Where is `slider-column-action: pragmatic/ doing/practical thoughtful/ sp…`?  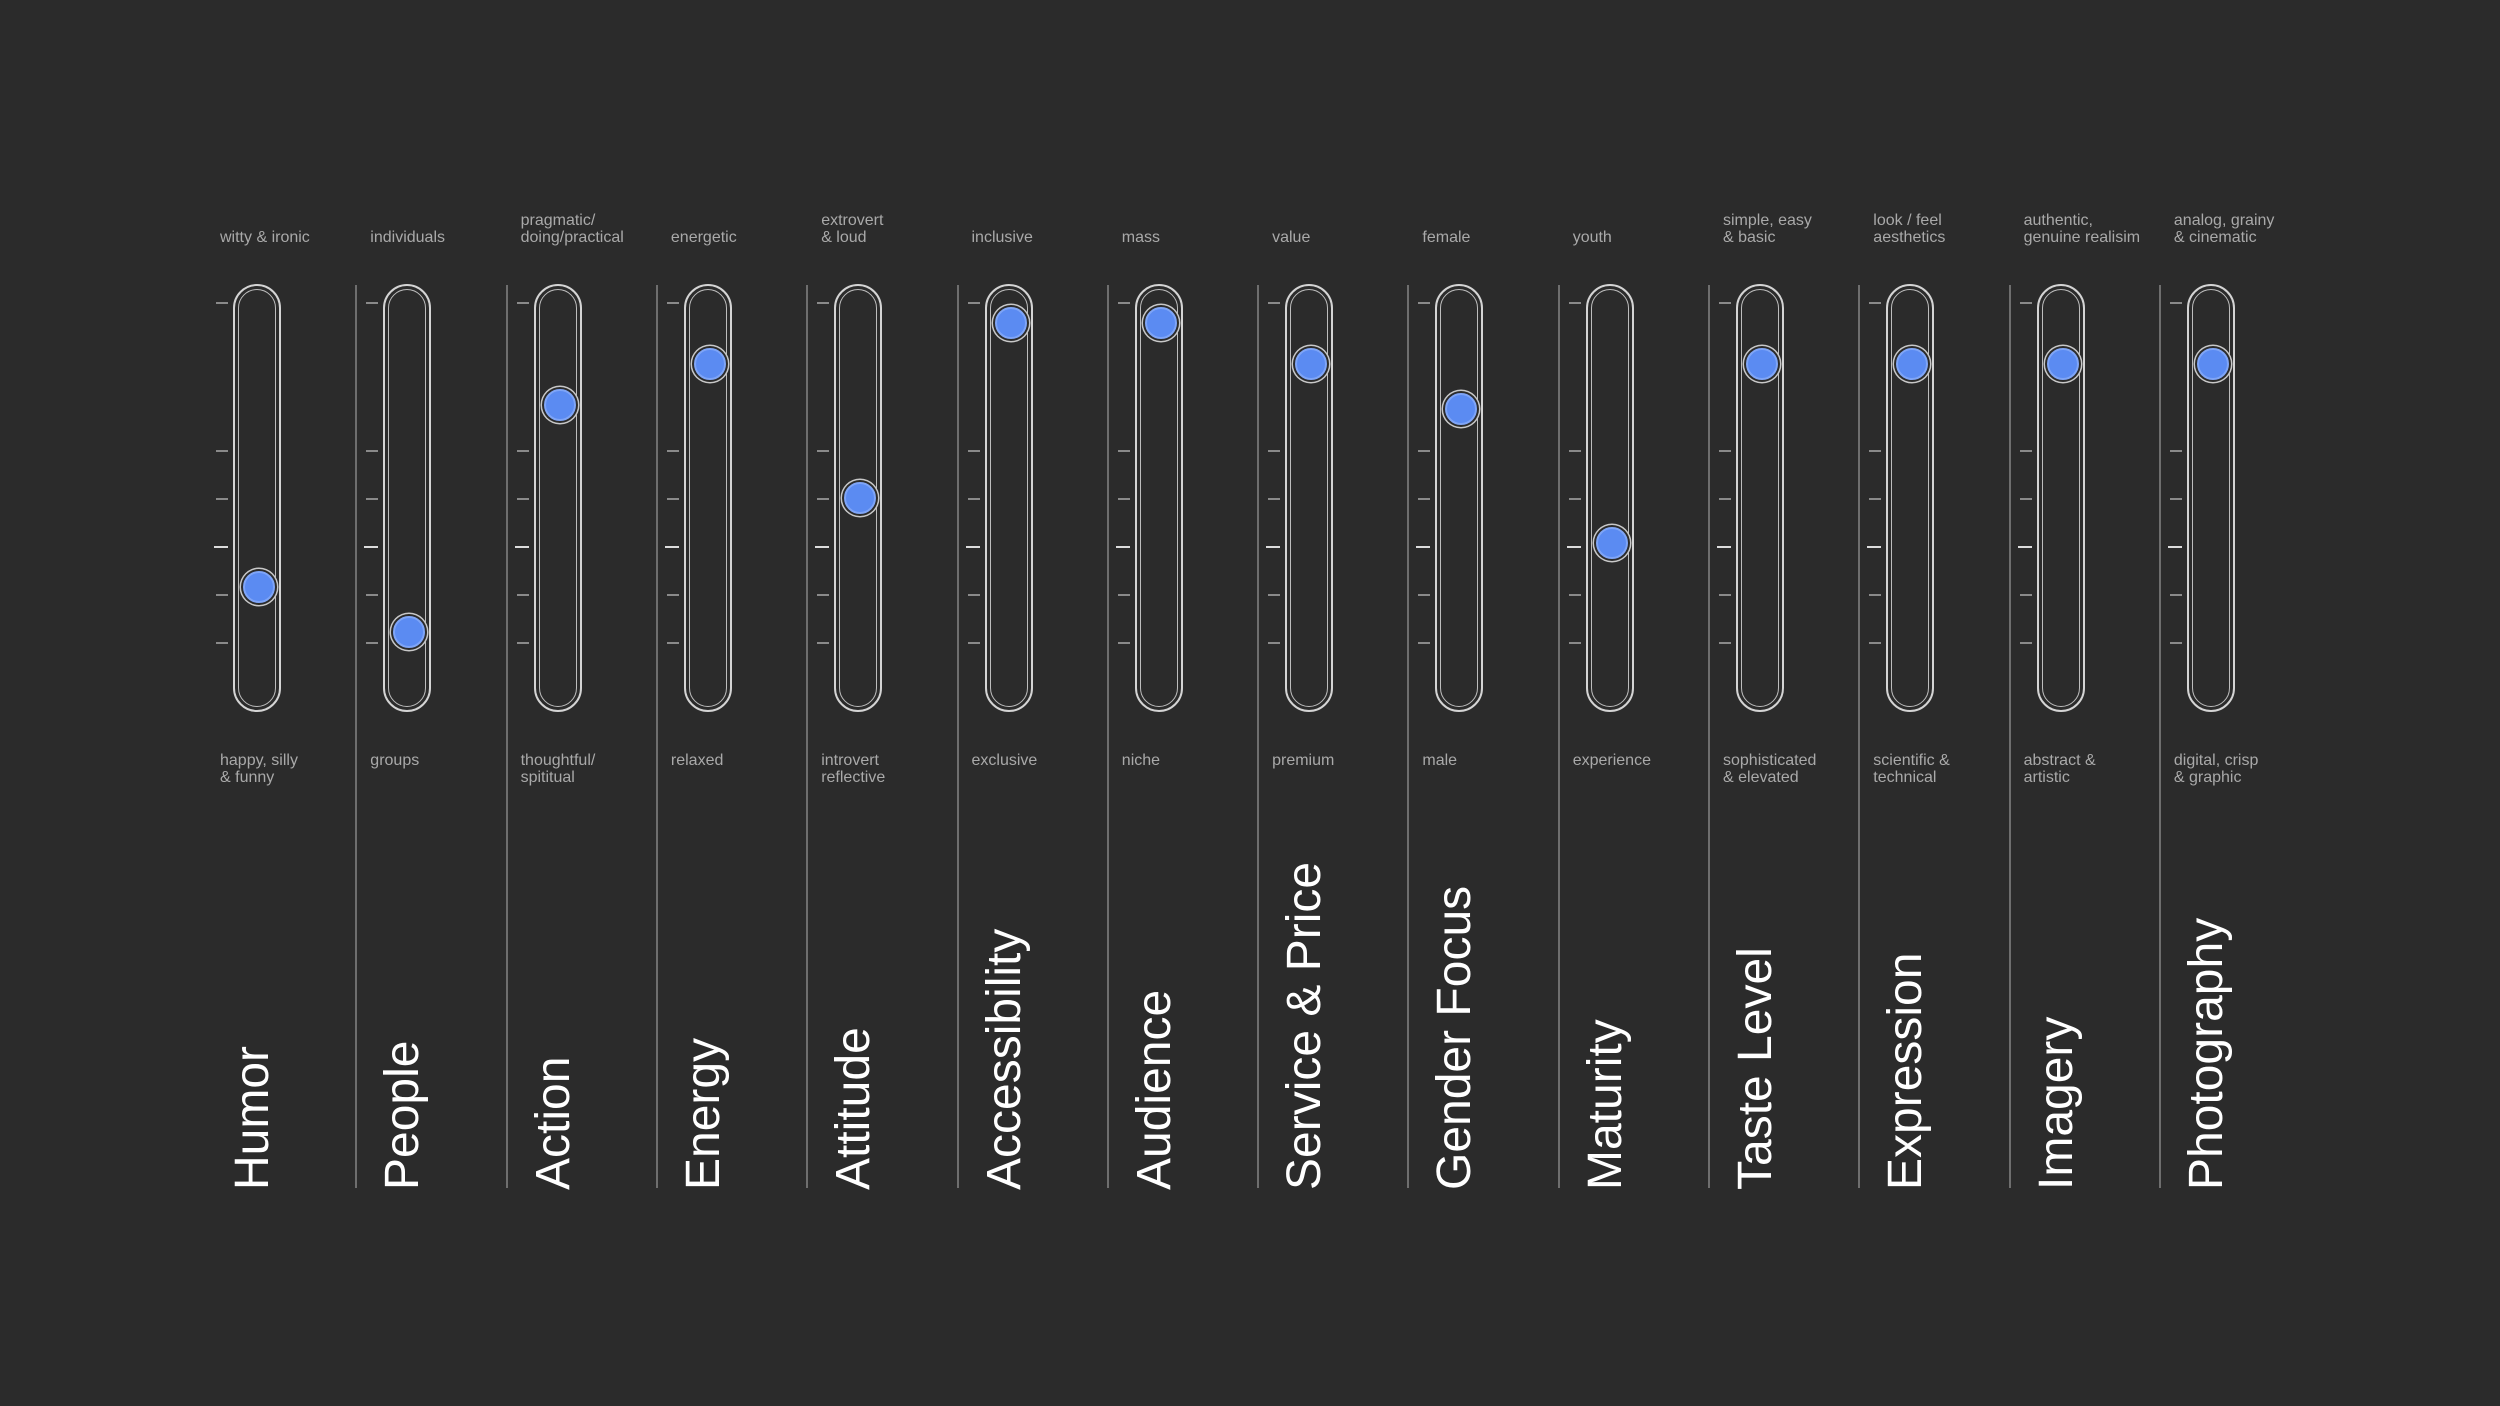
slider-column-action: pragmatic/ doing/practical thoughtful/ sp… is located at coordinates (586, 703).